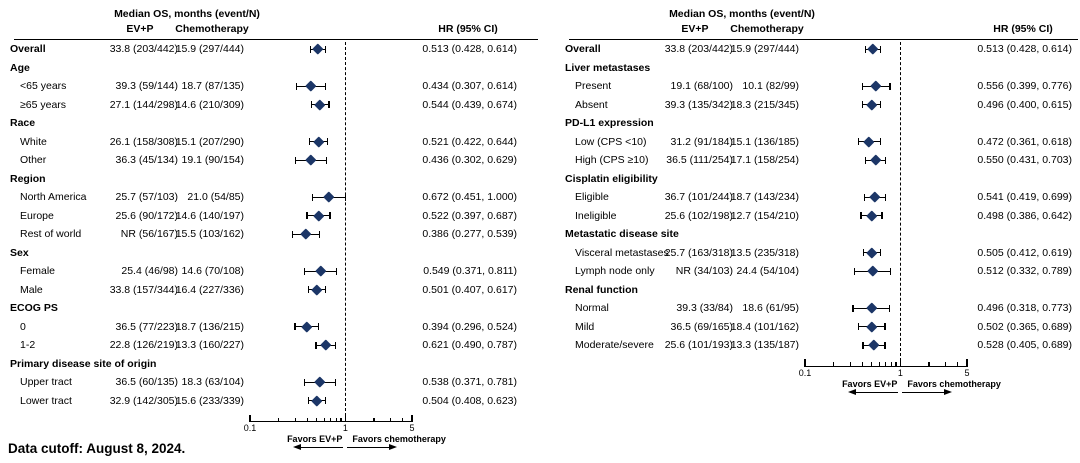 This screenshot has width=1080, height=463. I want to click on chemo-value: 18.7 (143/234), so click(764, 197).